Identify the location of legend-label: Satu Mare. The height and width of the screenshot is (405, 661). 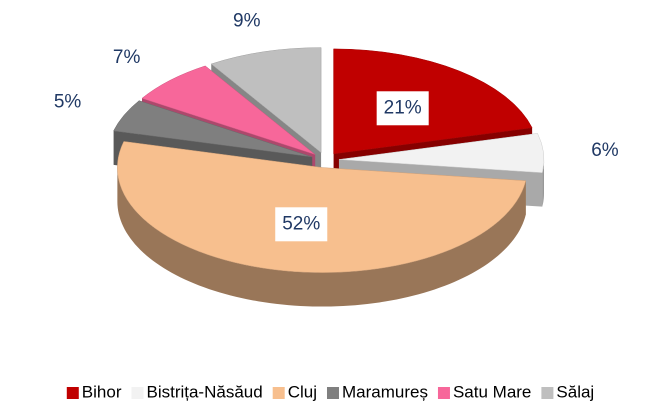
(492, 391).